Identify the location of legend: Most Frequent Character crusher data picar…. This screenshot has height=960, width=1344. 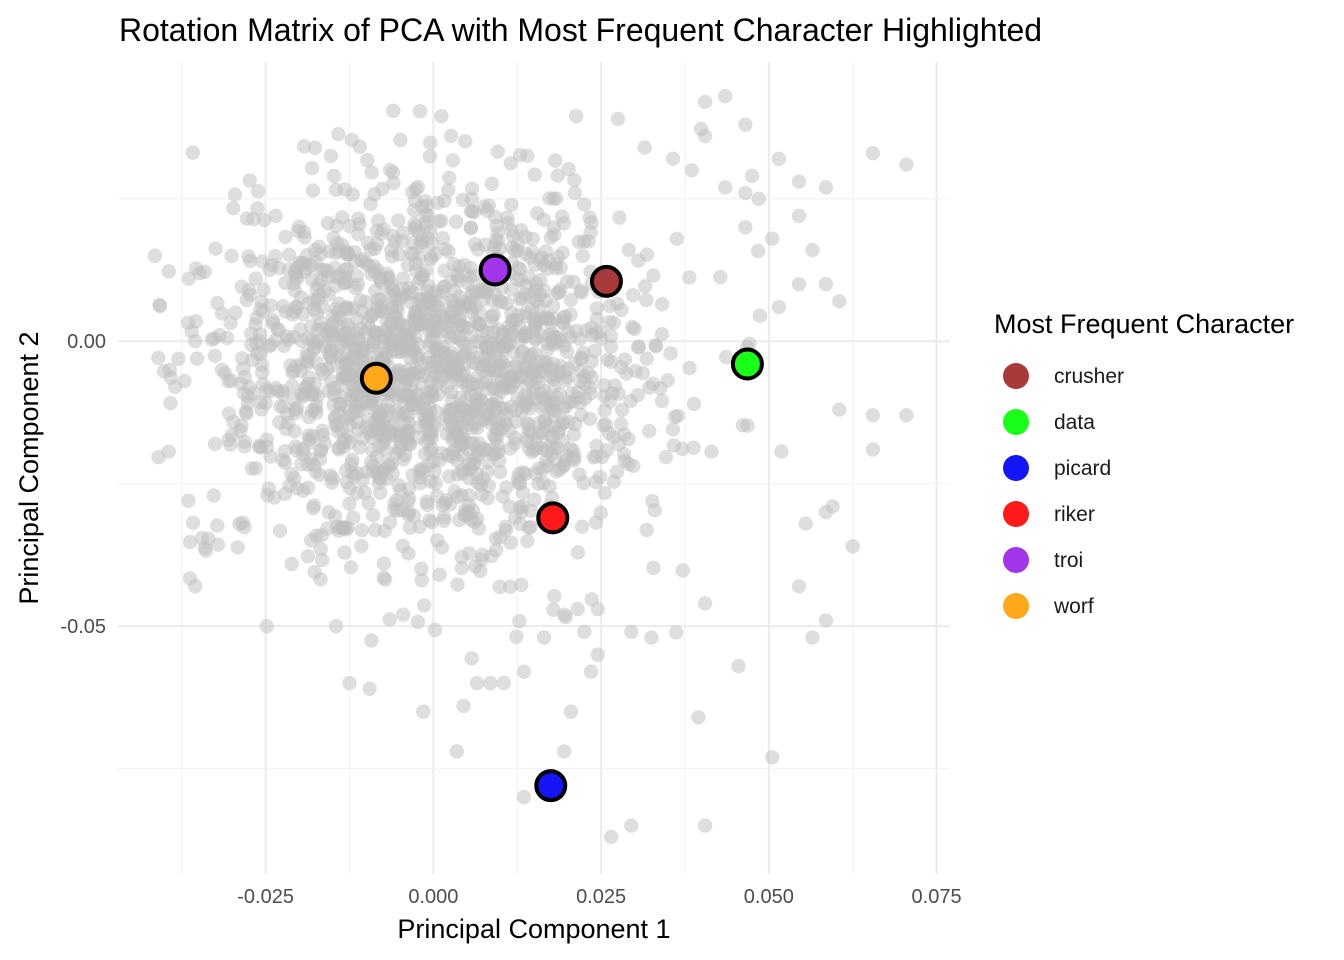
(1144, 464).